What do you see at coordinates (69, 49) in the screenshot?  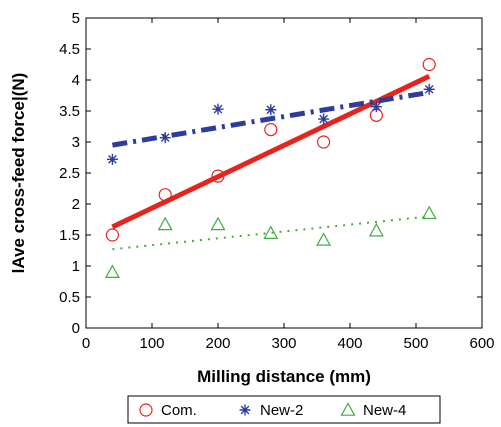 I see `y-tick-label: 4.5` at bounding box center [69, 49].